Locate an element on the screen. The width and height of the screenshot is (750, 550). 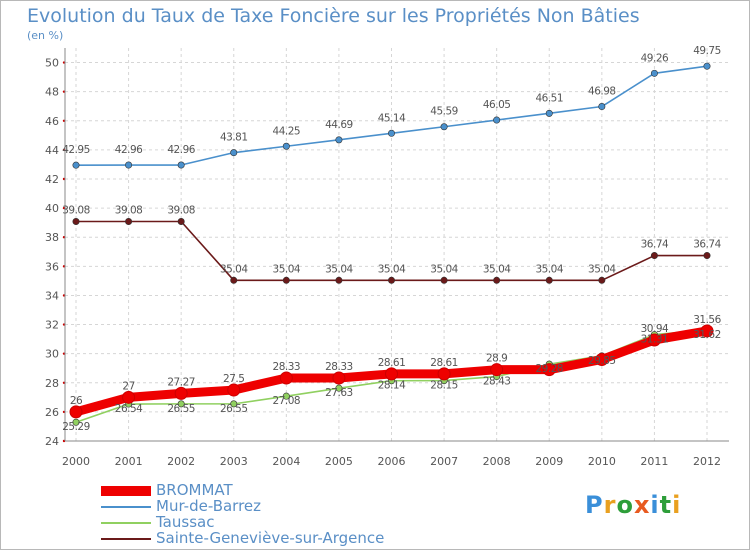
point-brommat-2002 is located at coordinates (181, 393).